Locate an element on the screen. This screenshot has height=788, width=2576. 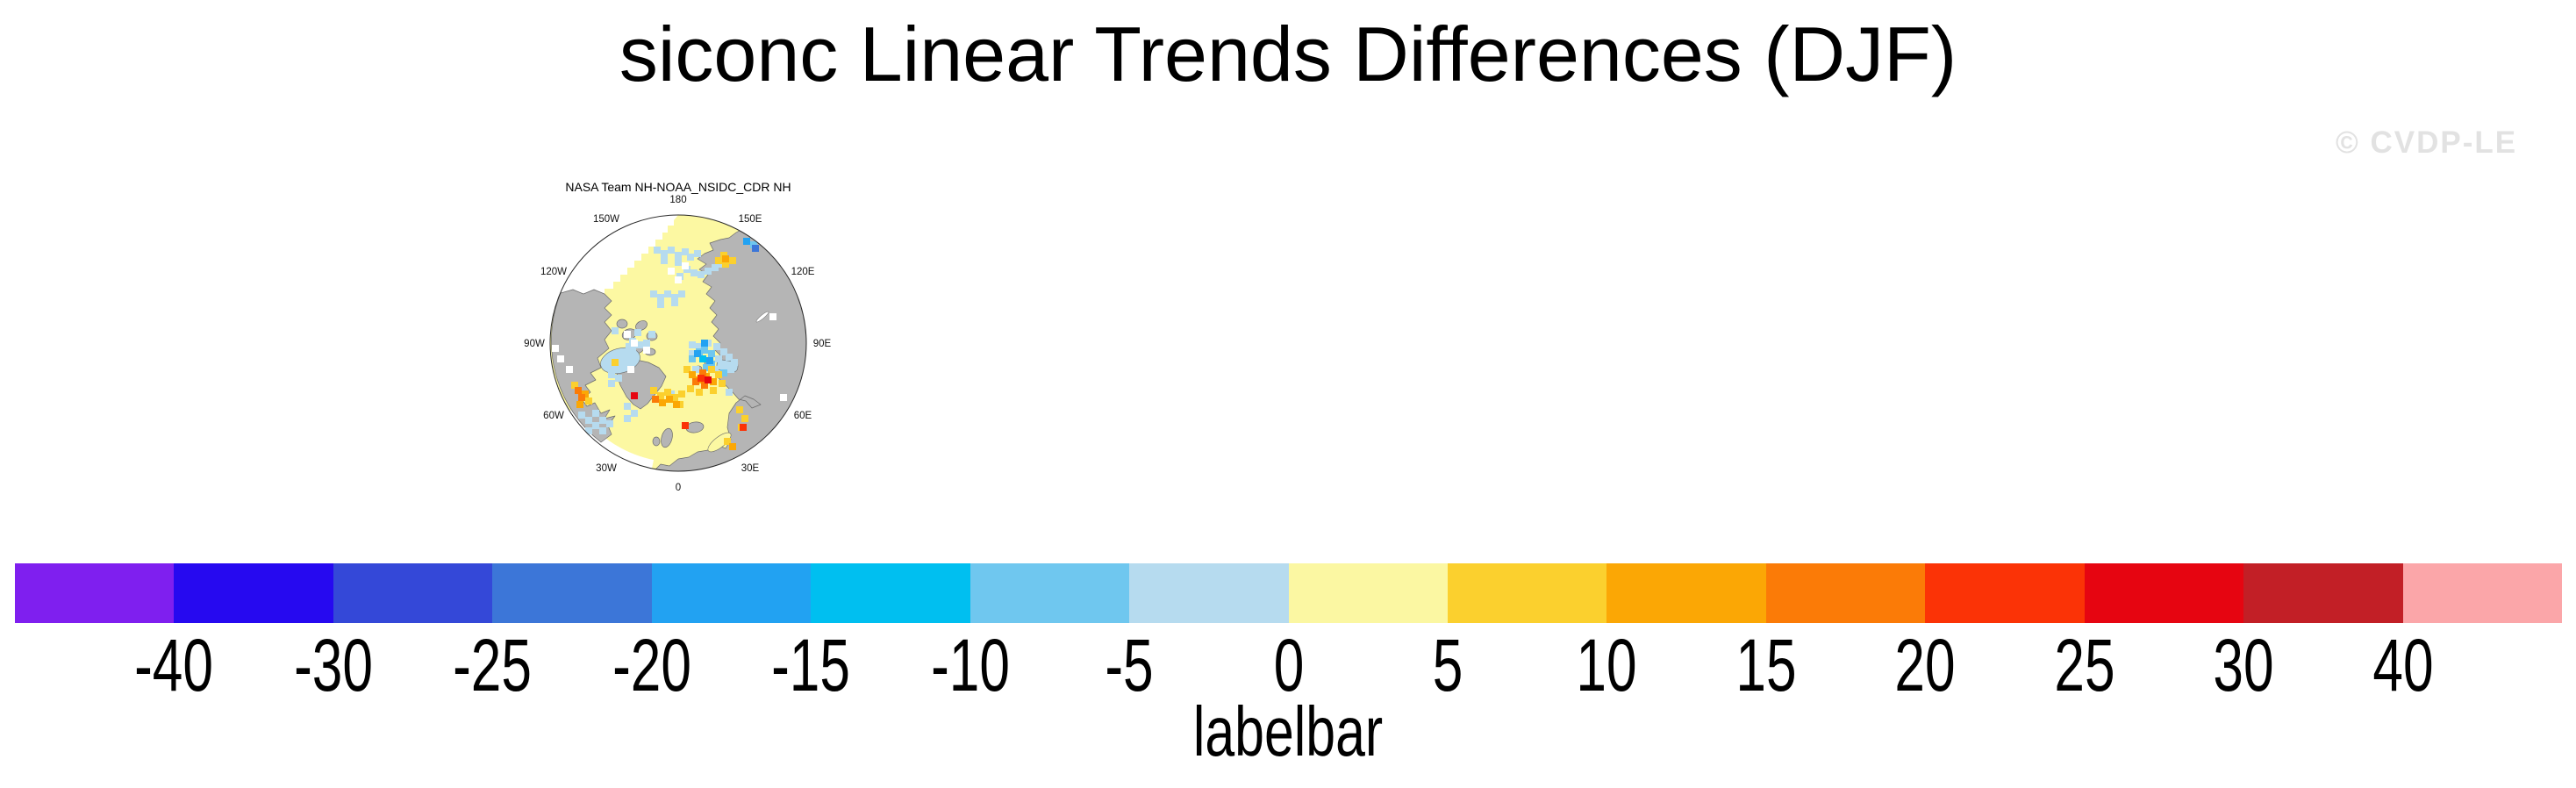
lon-label-180: 180 is located at coordinates (677, 200).